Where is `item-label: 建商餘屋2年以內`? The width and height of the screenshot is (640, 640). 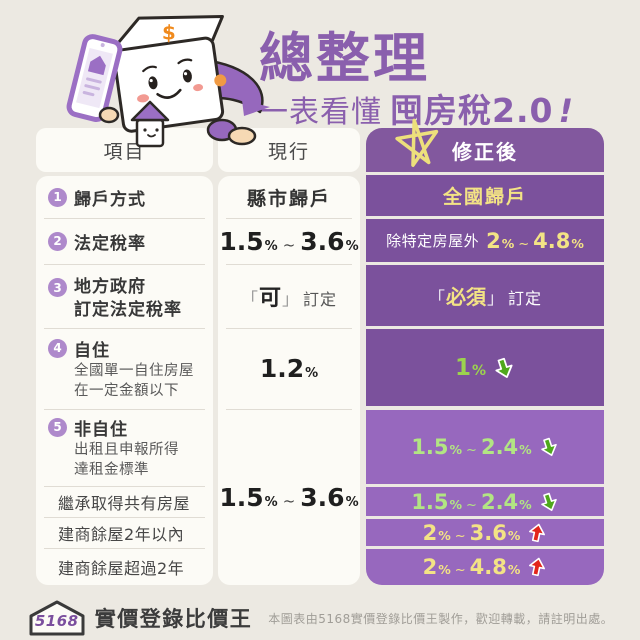 item-label: 建商餘屋2年以內 is located at coordinates (121, 534).